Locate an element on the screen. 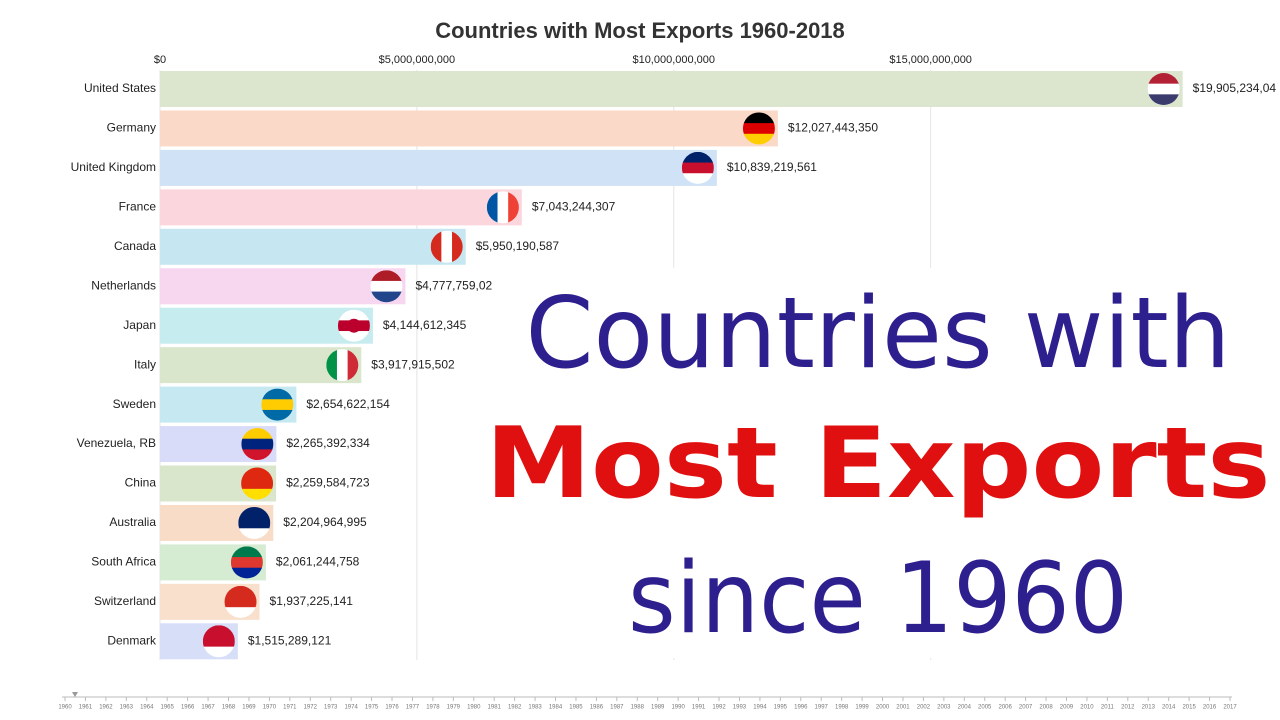 This screenshot has height=720, width=1280. timeline-year: 1992 is located at coordinates (719, 708).